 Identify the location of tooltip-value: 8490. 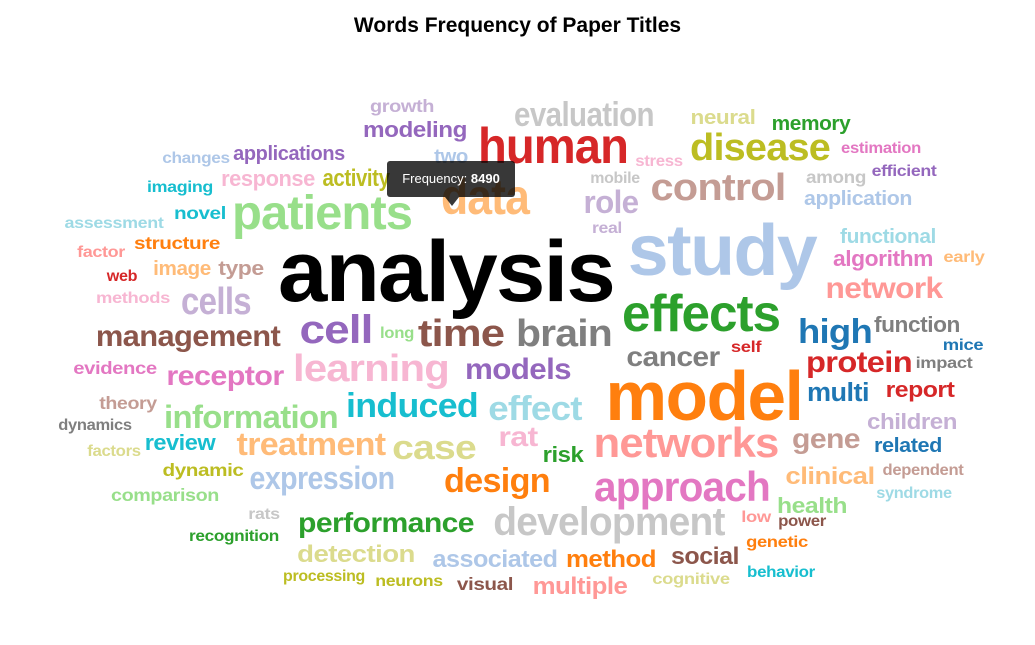
(485, 178).